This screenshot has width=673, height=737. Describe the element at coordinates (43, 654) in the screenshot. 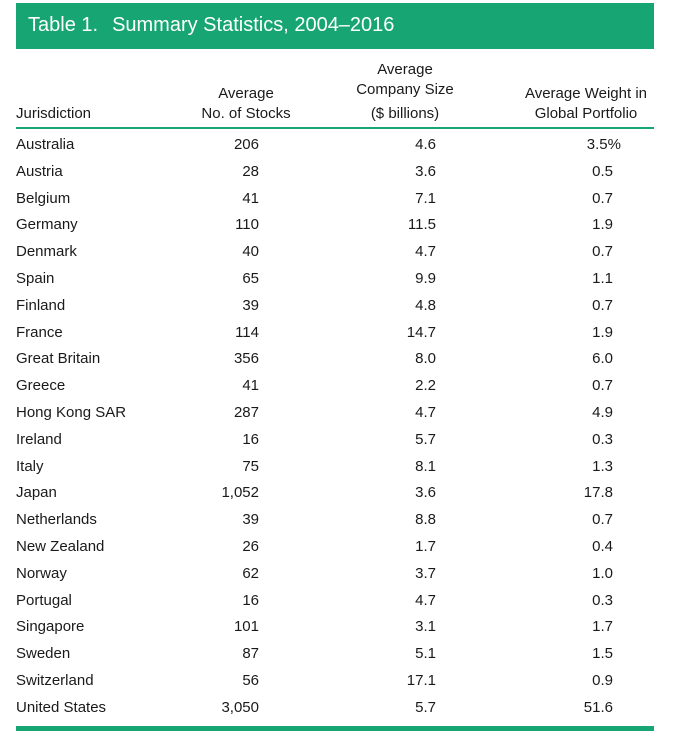

I see `jurisdiction-cell: Sweden` at that location.